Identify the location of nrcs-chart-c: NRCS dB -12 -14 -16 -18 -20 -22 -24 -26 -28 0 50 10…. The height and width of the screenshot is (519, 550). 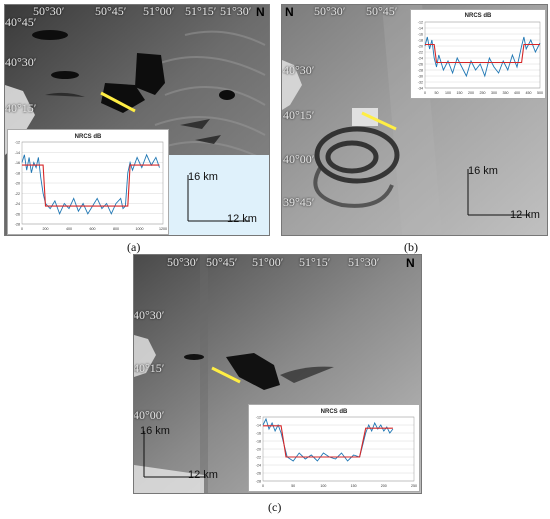
(334, 448).